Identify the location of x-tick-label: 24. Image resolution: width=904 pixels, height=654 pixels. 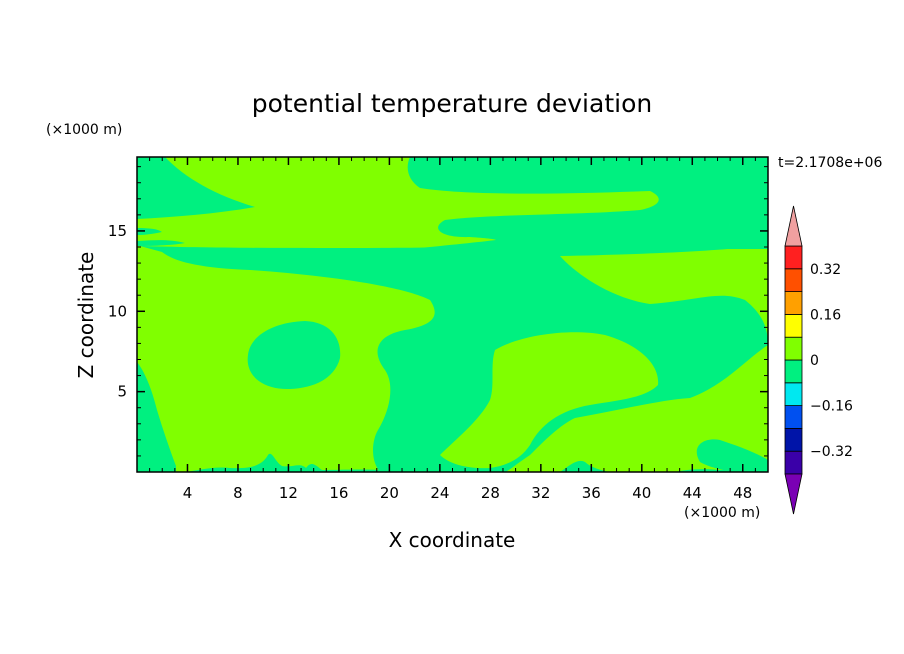
(439, 493).